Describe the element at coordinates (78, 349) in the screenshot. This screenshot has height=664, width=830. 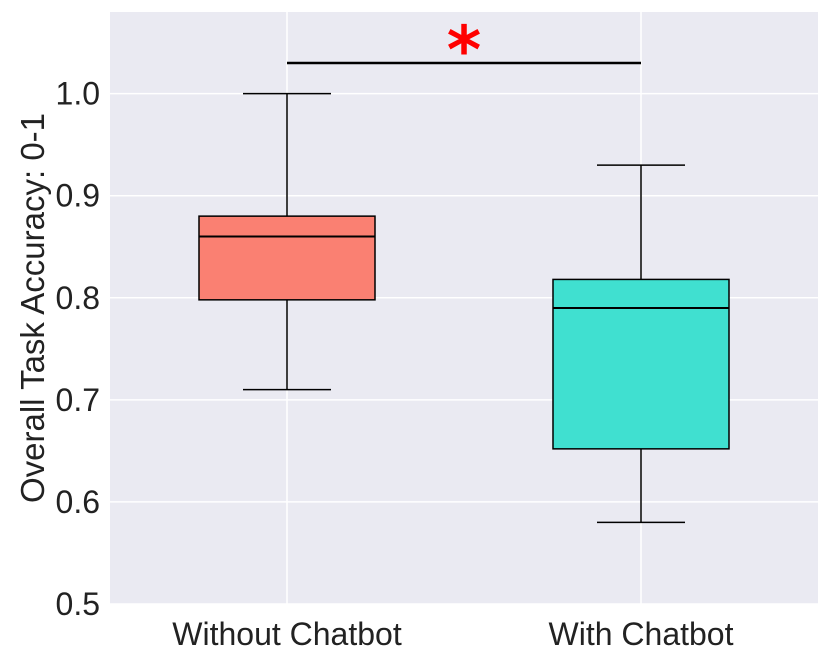
I see `y-tick-labels: 0.5 0.6 0.7 0.8 0.9 1.0` at that location.